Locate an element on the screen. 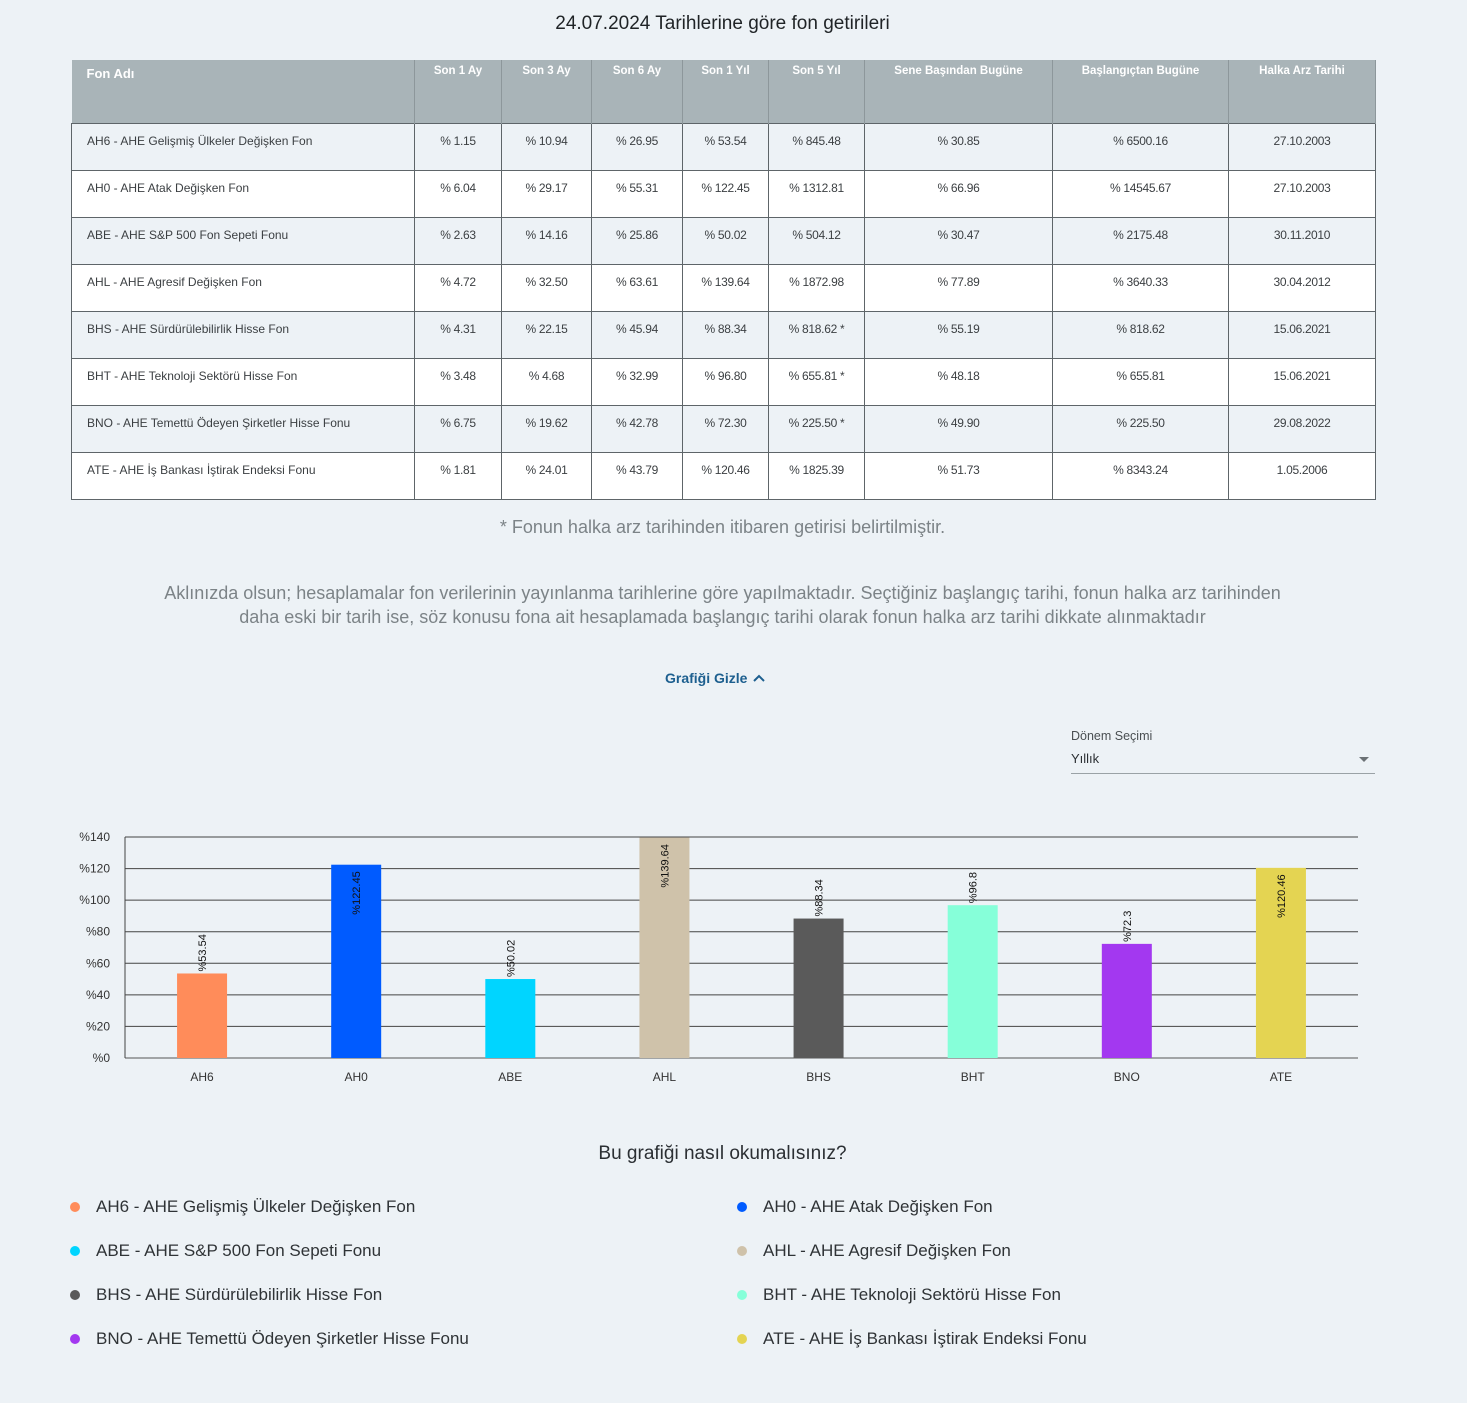 The width and height of the screenshot is (1467, 1403). x-tick-label: AHL is located at coordinates (665, 1077).